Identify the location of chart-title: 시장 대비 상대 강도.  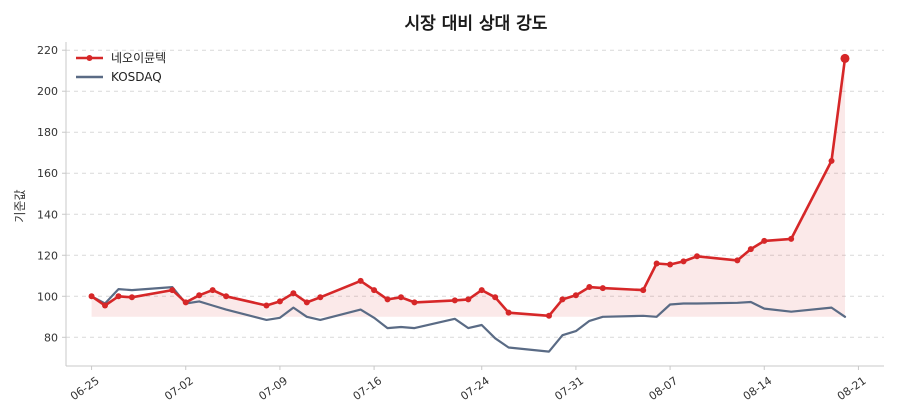
(476, 24).